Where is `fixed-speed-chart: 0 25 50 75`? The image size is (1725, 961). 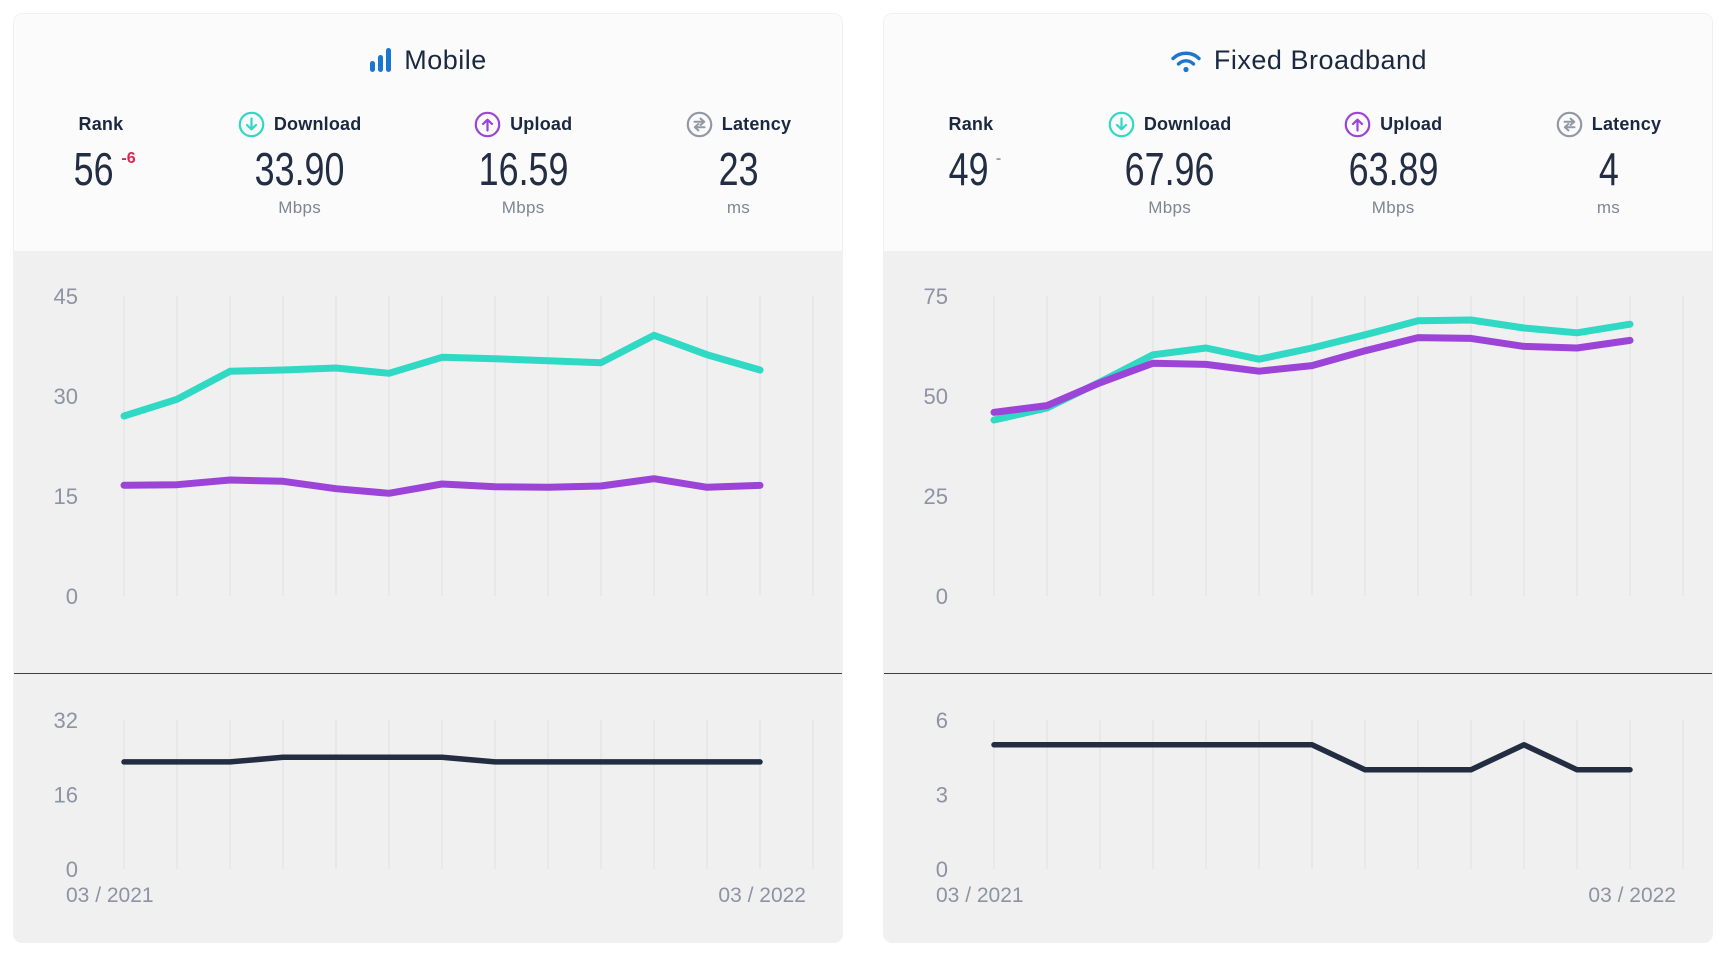 fixed-speed-chart: 0 25 50 75 is located at coordinates (1304, 446).